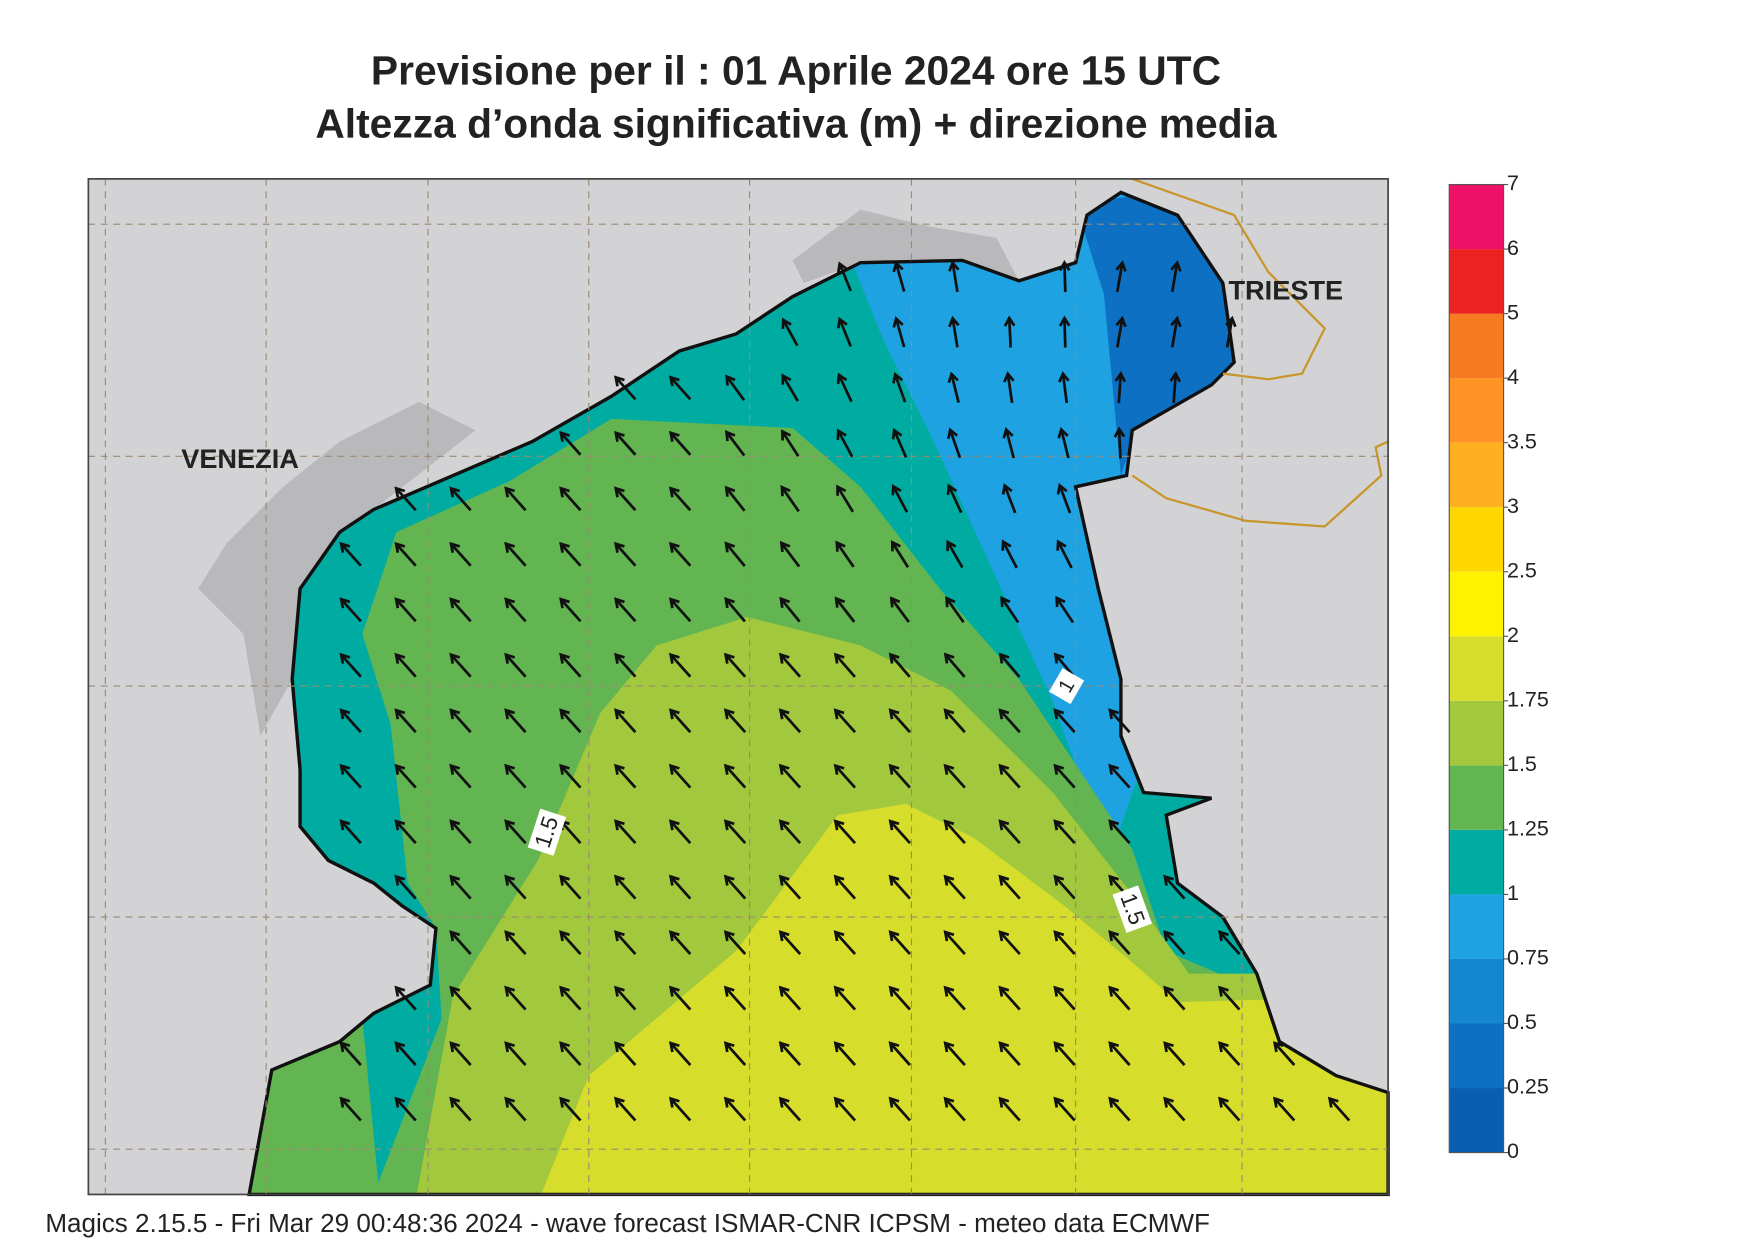  What do you see at coordinates (337, 568) in the screenshot?
I see `lagoon` at bounding box center [337, 568].